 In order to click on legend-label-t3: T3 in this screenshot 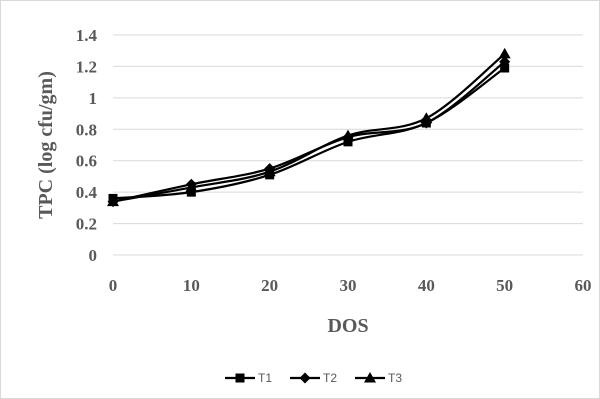, I will do `click(395, 378)`.